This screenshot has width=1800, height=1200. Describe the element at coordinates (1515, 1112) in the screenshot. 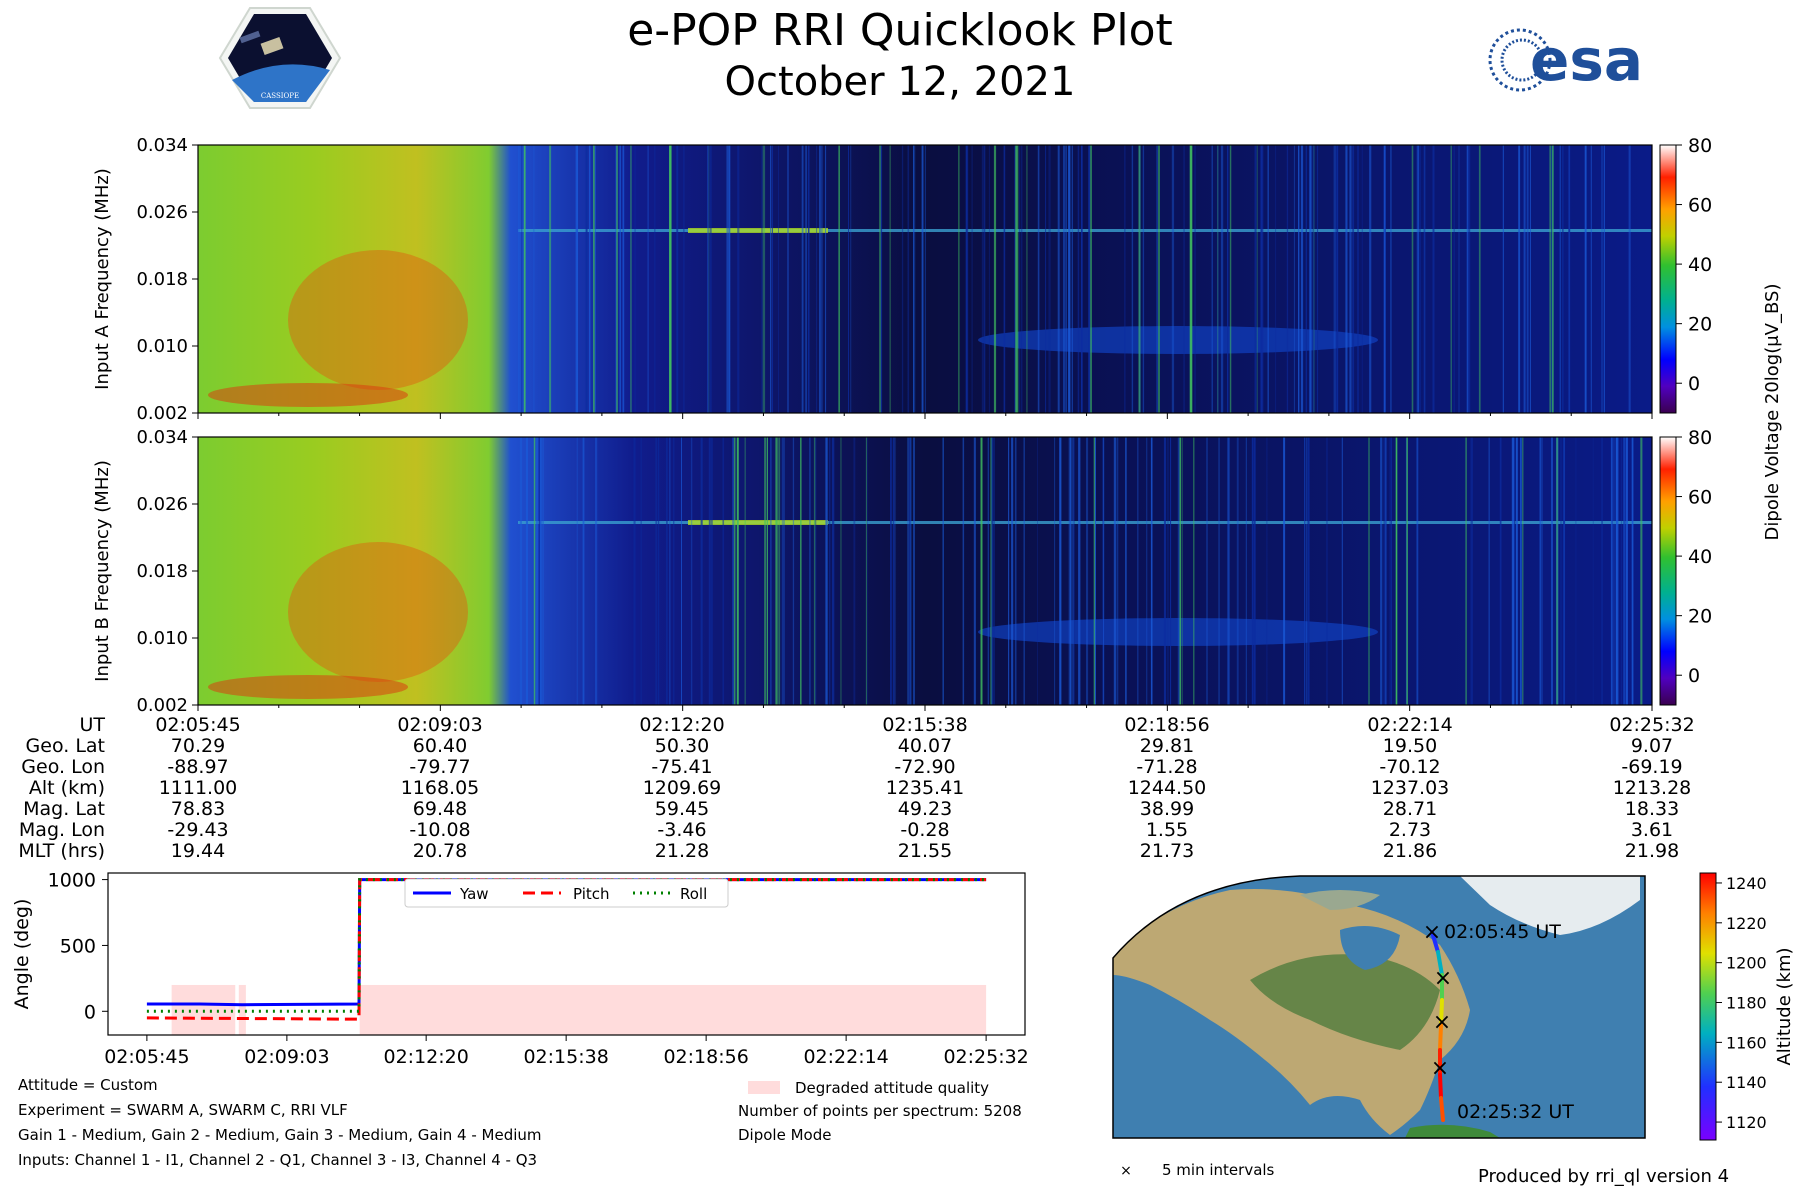

I see `track-end-label: 02:25:32 UT` at that location.